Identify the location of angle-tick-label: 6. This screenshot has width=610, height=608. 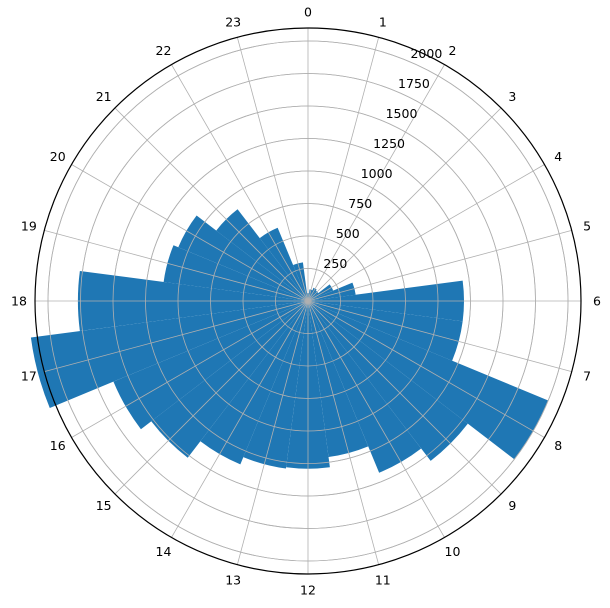
(597, 301).